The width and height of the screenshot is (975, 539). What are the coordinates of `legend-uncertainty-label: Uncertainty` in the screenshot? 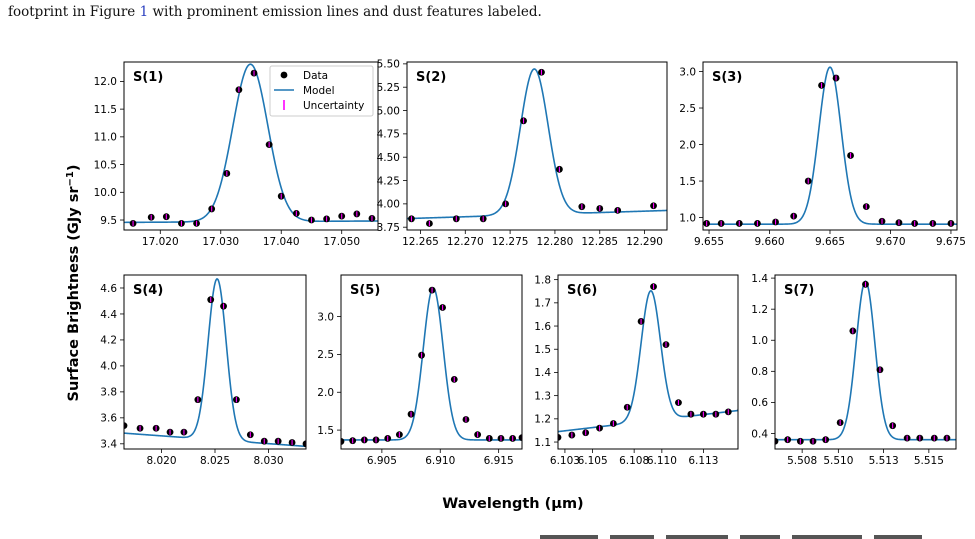 It's located at (333, 106).